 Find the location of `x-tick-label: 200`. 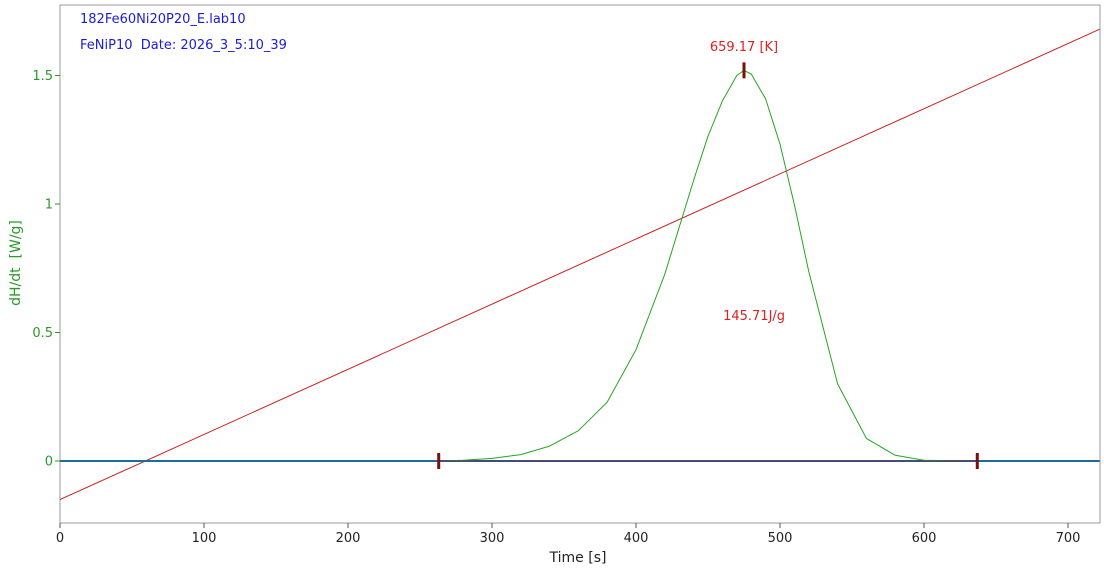

x-tick-label: 200 is located at coordinates (348, 538).